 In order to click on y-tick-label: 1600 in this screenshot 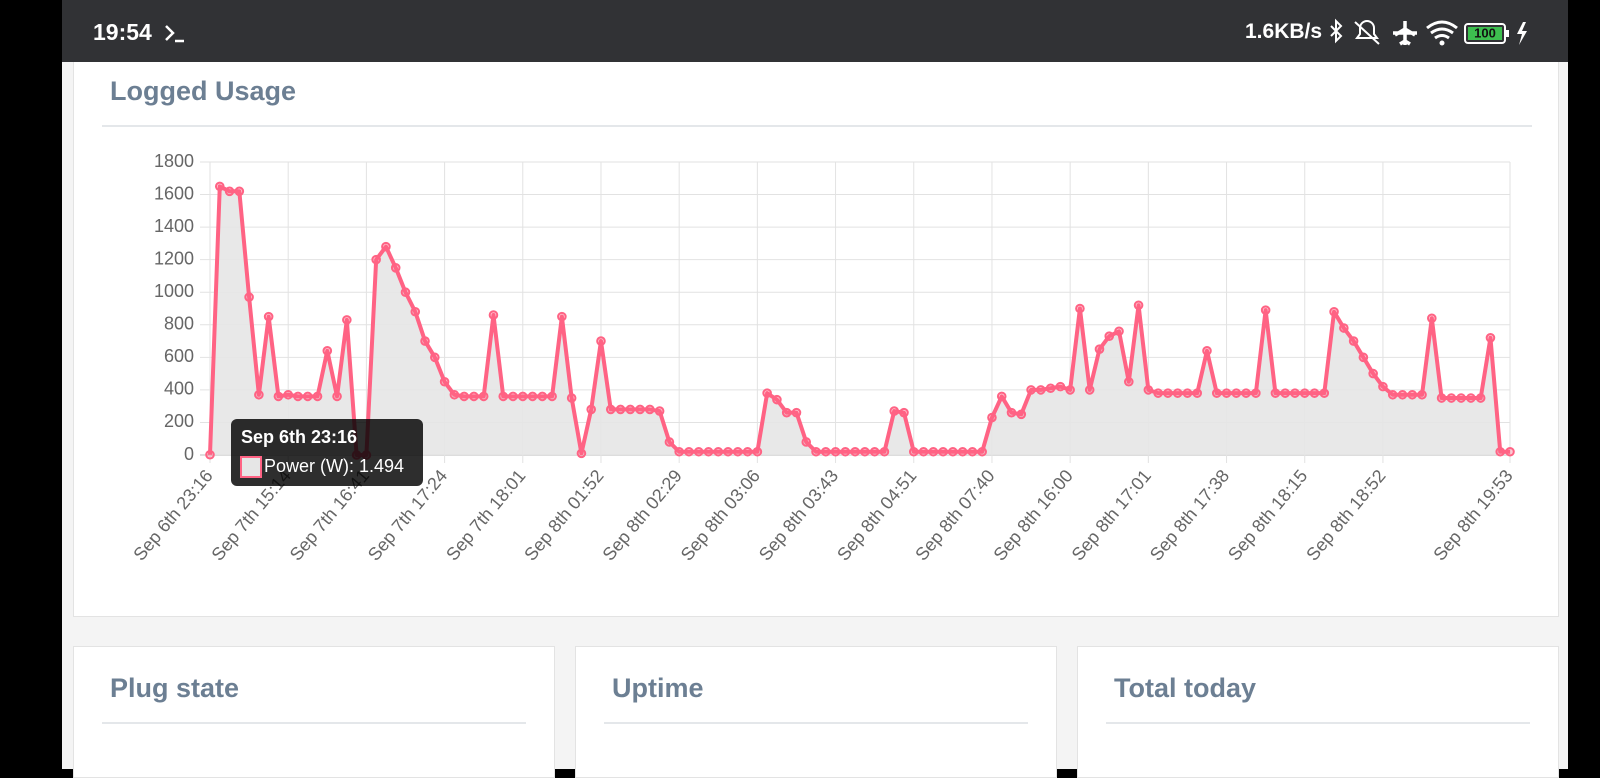, I will do `click(174, 193)`.